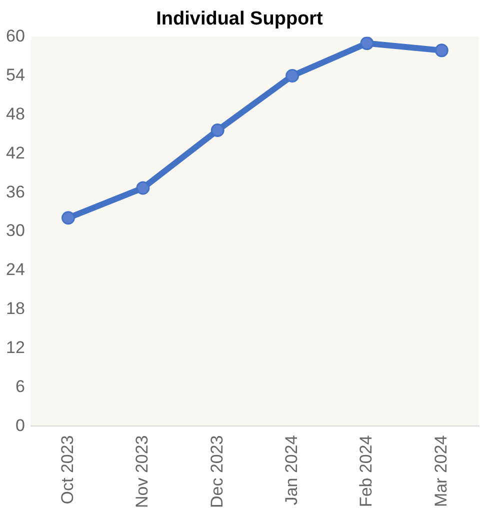 The height and width of the screenshot is (511, 487). What do you see at coordinates (15, 152) in the screenshot?
I see `y-tick-label: 42` at bounding box center [15, 152].